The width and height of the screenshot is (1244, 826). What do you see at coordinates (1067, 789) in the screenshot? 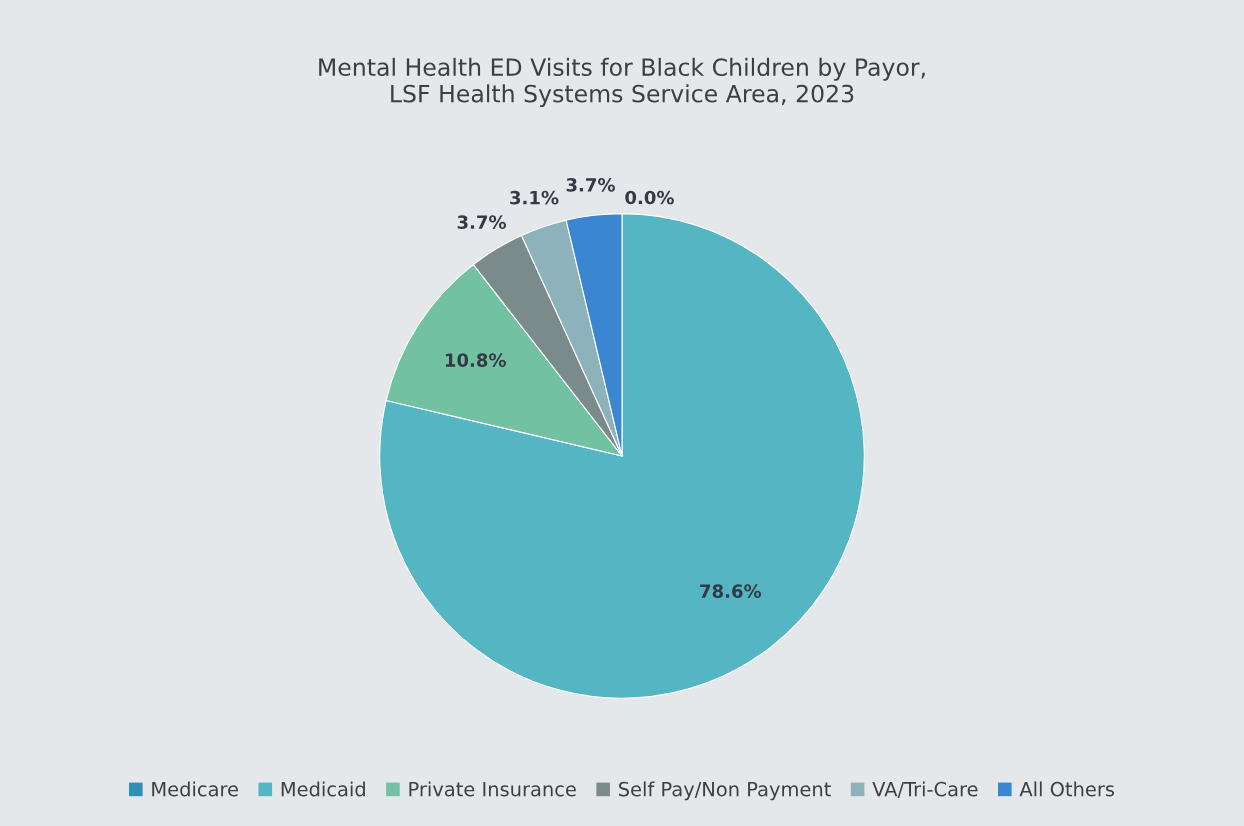
I see `legend-label: All Others` at bounding box center [1067, 789].